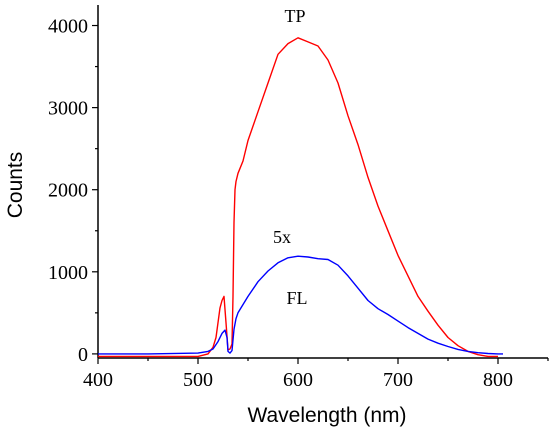  I want to click on x-tick-label: 800, so click(498, 380).